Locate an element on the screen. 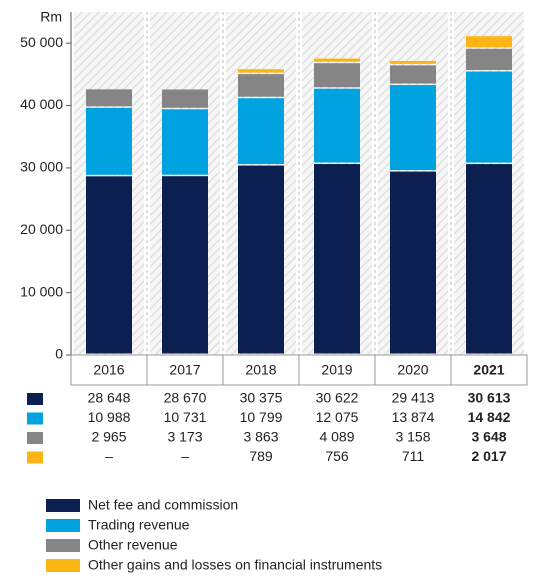  y-axis-label: Rm is located at coordinates (51, 17).